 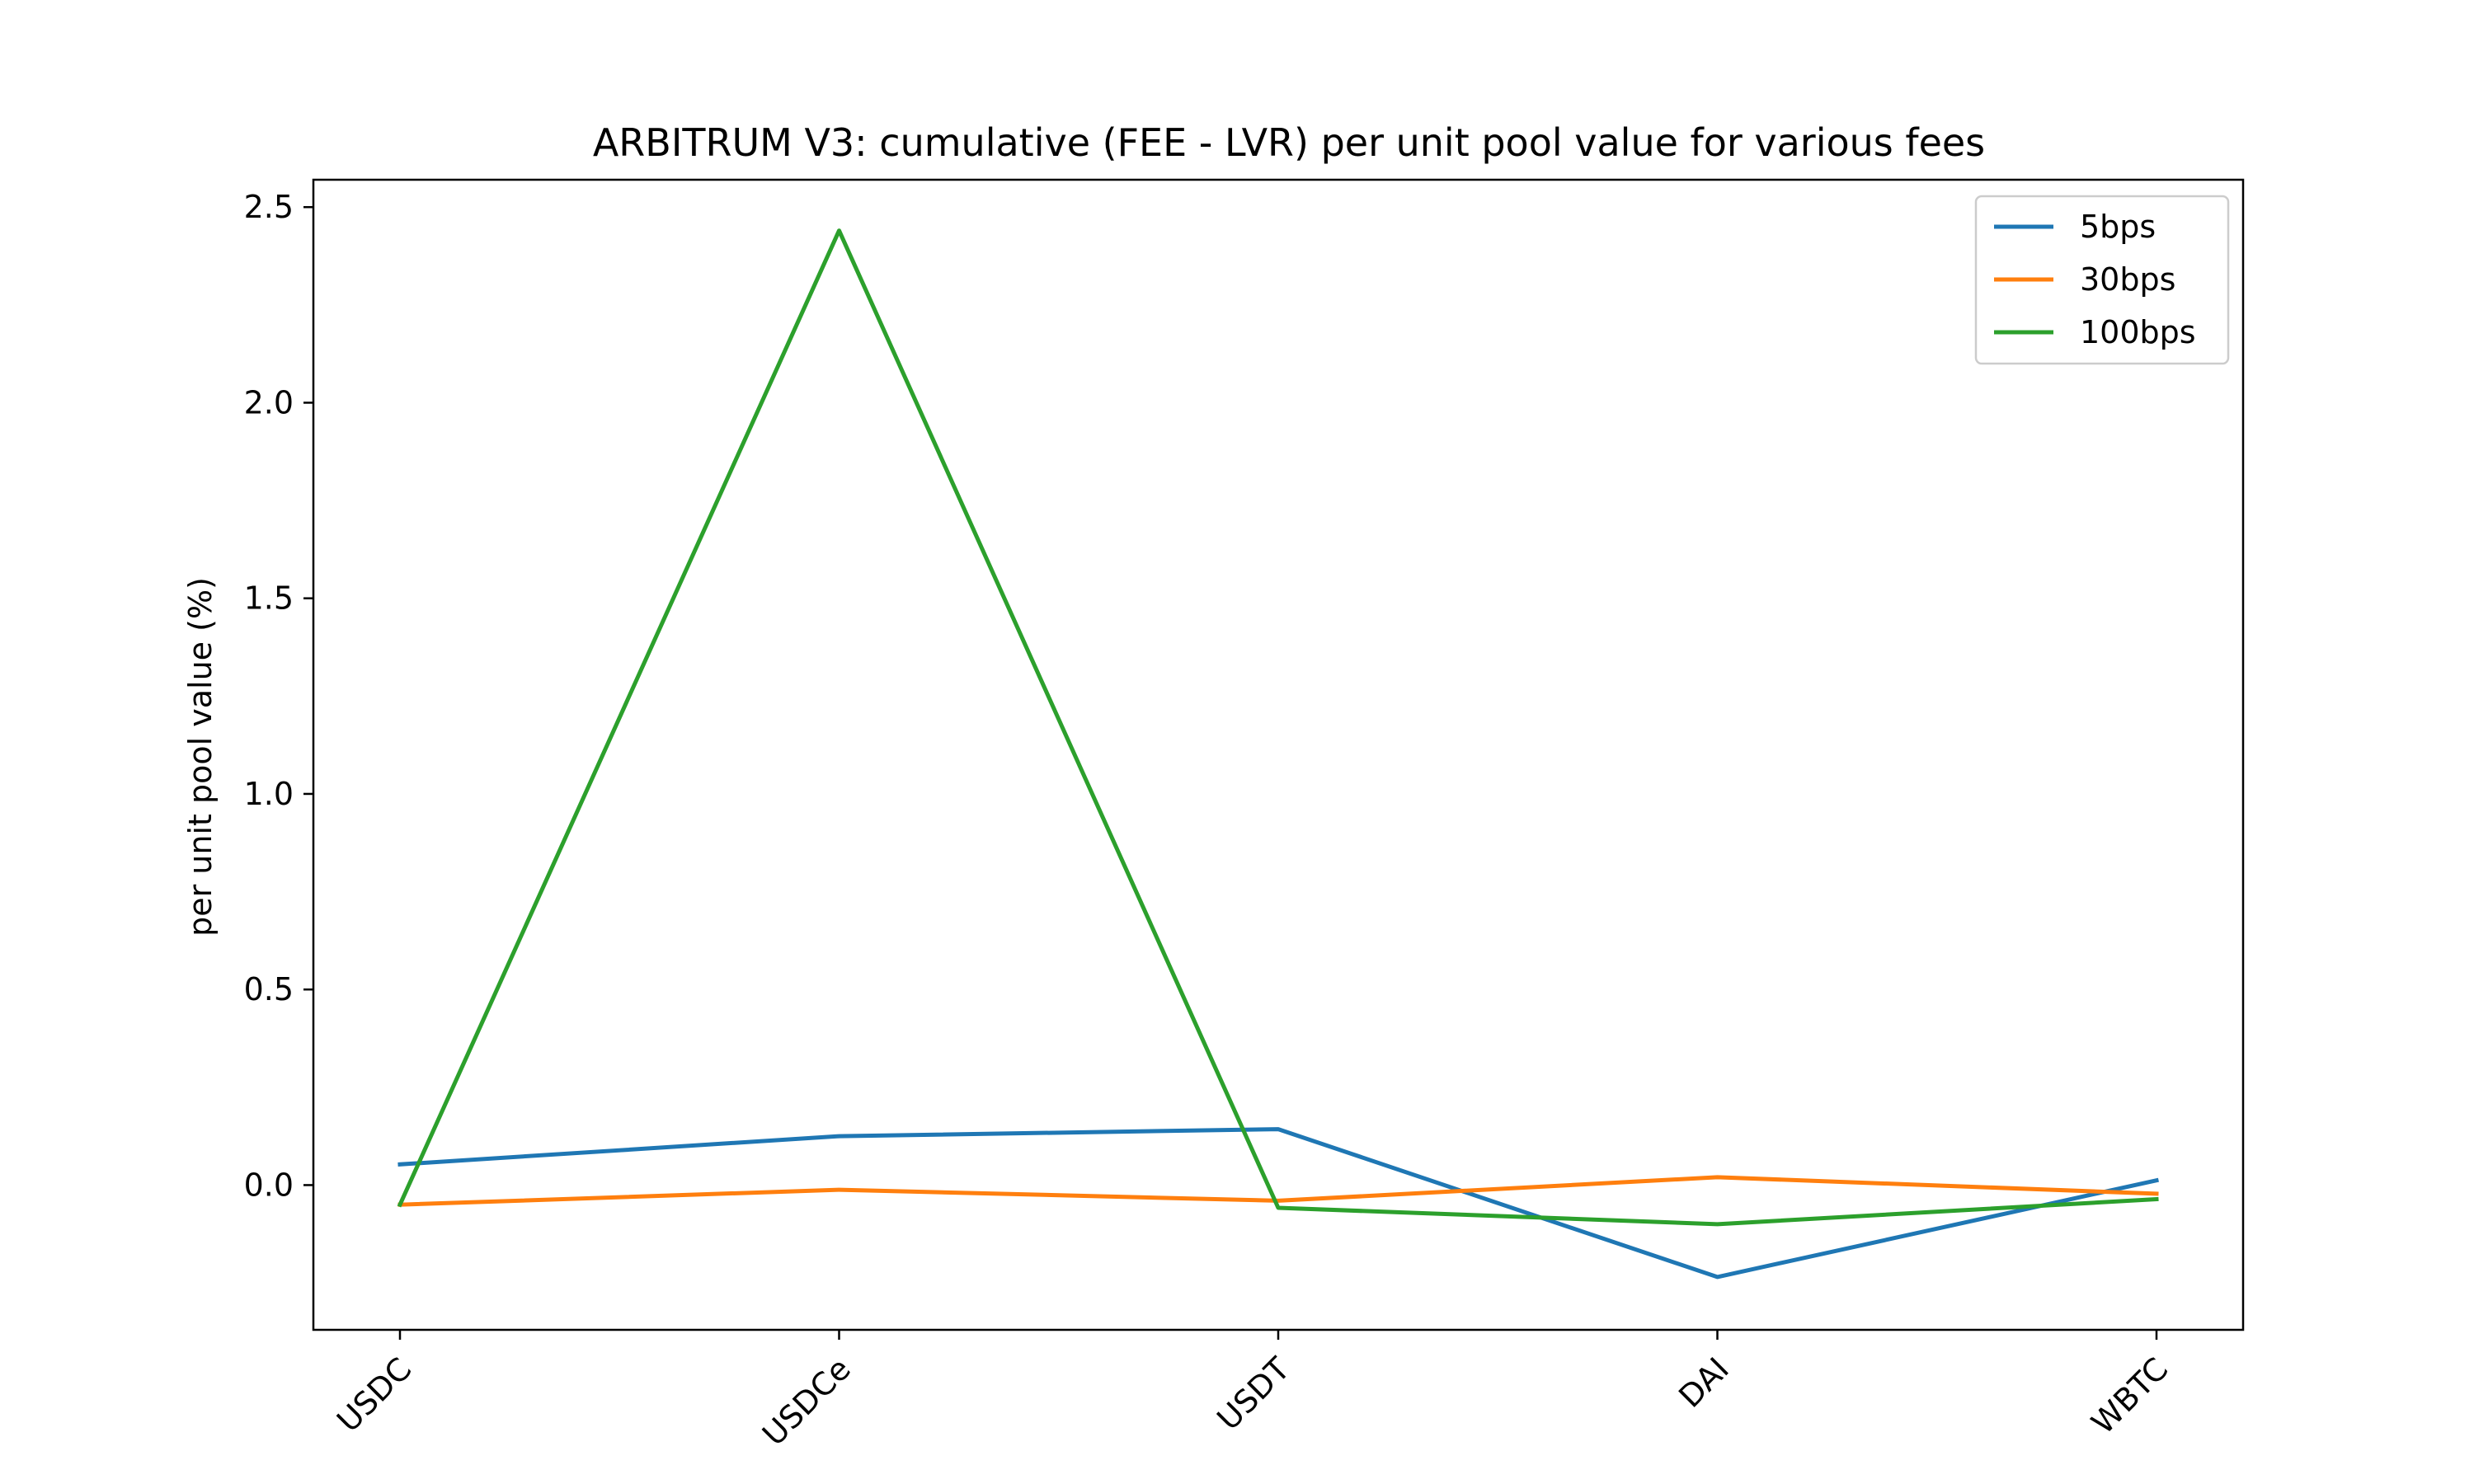 What do you see at coordinates (2127, 279) in the screenshot?
I see `legend-label: 30bps` at bounding box center [2127, 279].